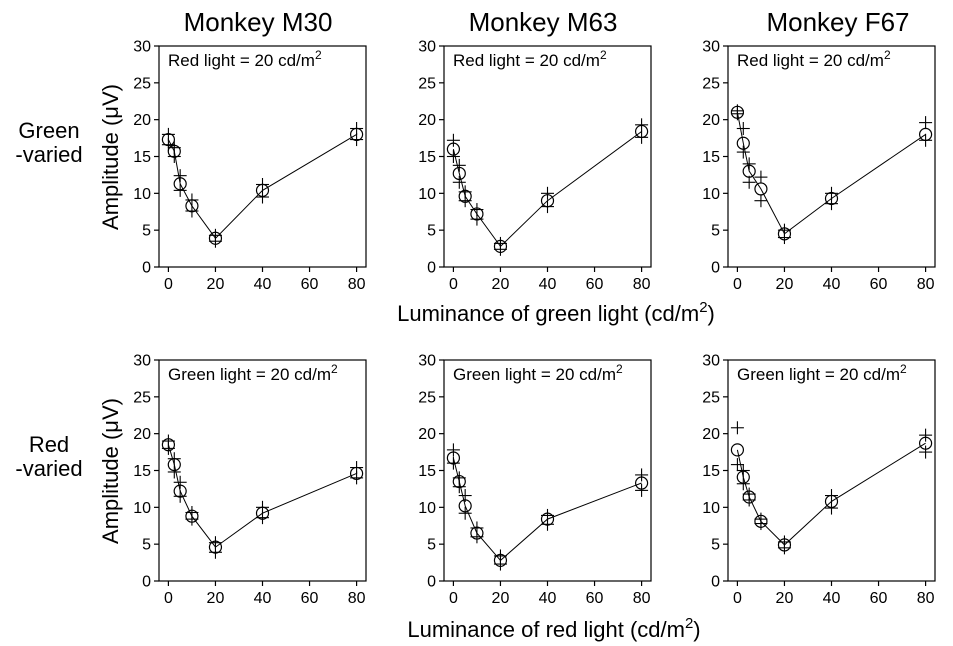  I want to click on row-label-red-line2: -varied, so click(48, 468).